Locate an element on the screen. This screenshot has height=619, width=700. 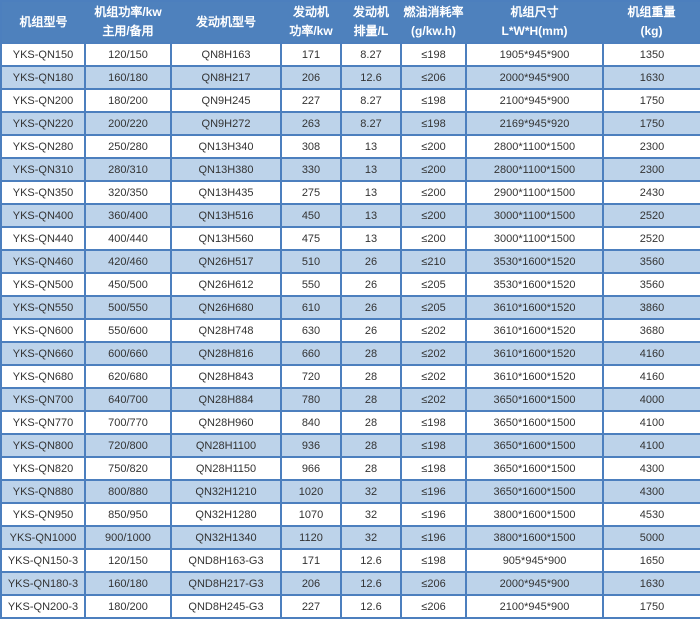
table-cell-engine-power: 227 is located at coordinates (311, 100).